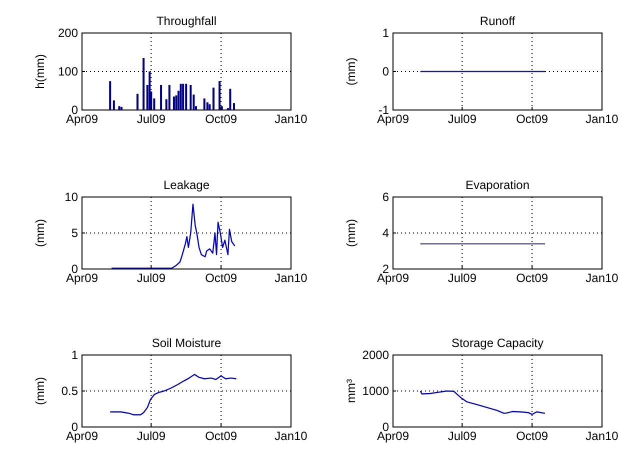 The image size is (639, 454). Describe the element at coordinates (386, 233) in the screenshot. I see `y-tick-label: 4` at that location.